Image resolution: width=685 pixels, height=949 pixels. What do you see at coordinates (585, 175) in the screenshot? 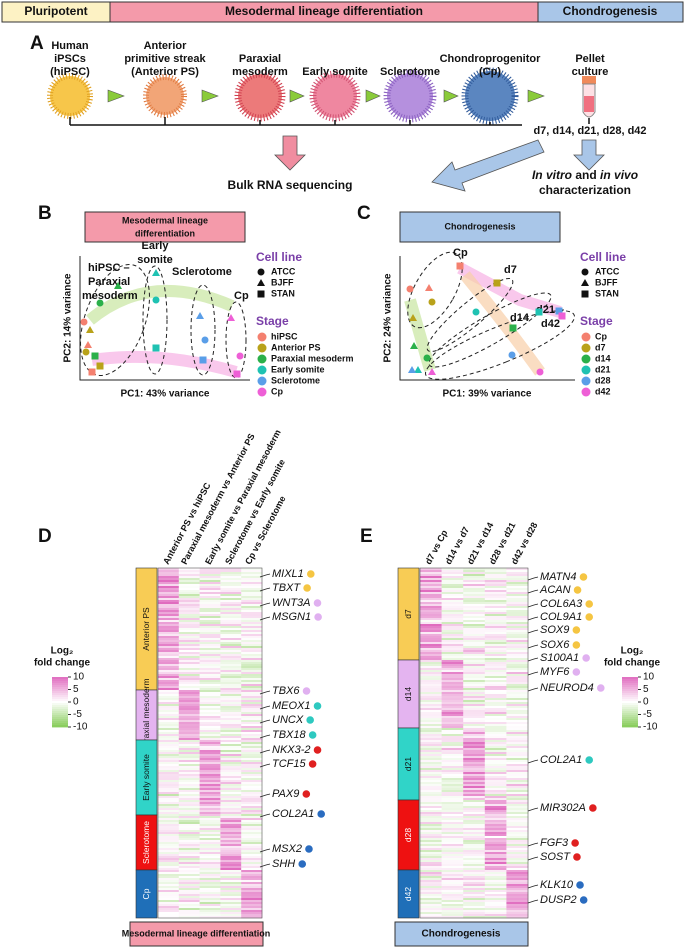
I see `characterization-label: In vitro and in vivo` at bounding box center [585, 175].